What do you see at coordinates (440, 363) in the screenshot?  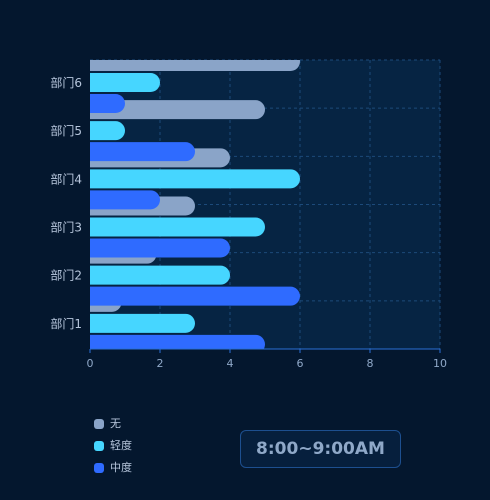 I see `x-tick-label: 10` at bounding box center [440, 363].